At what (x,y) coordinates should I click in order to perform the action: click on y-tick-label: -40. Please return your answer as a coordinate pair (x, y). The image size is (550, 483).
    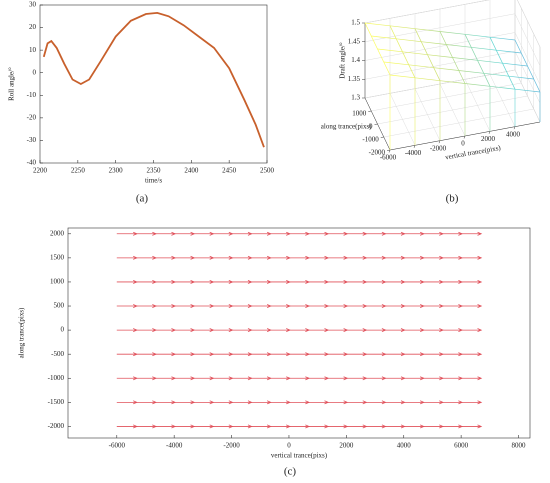
    Looking at the image, I should click on (32, 163).